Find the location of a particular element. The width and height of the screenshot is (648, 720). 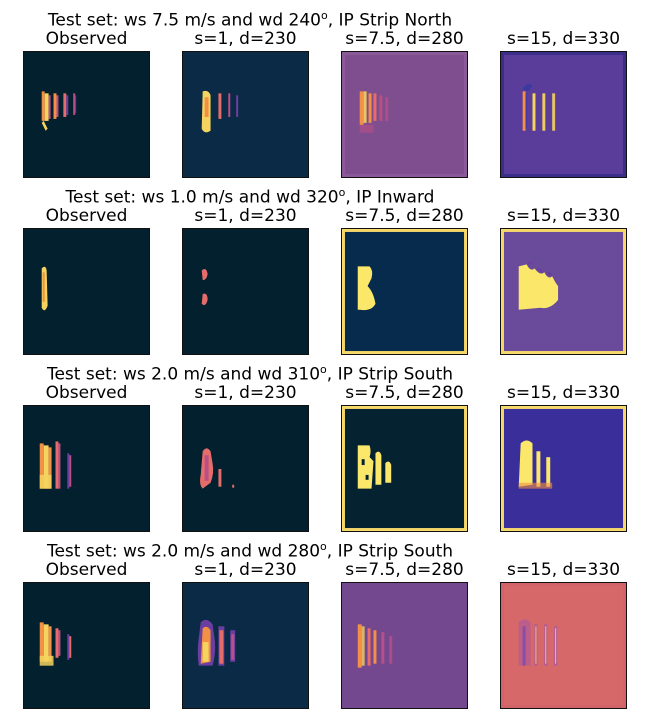

row-title-text: Test set: ws 7.5 m/s and wd 240 is located at coordinates (184, 20).